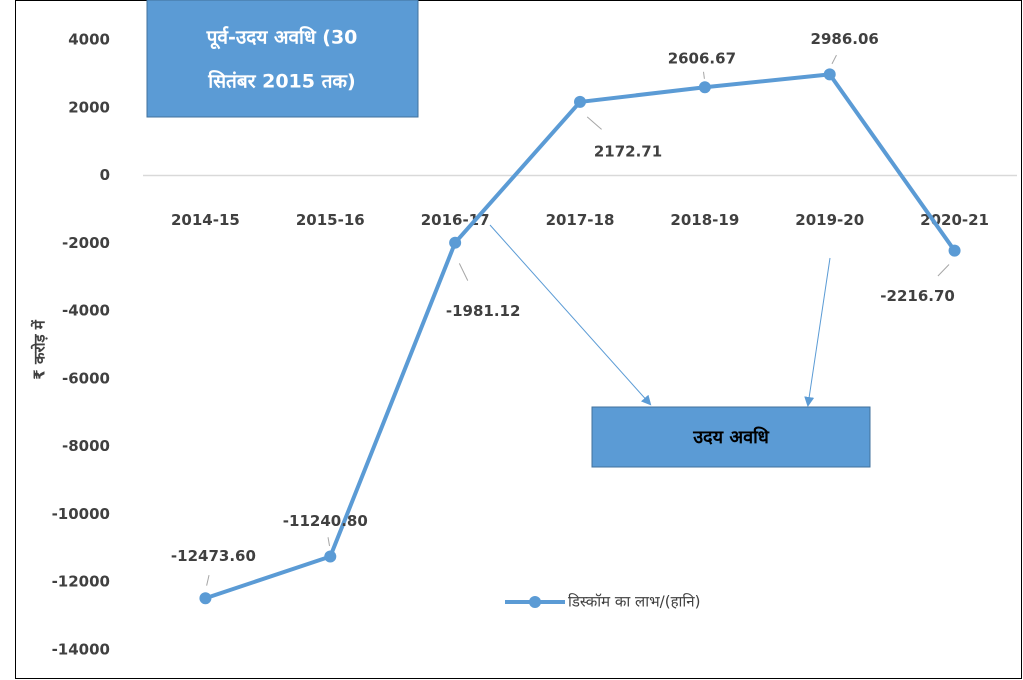 The height and width of the screenshot is (680, 1023). I want to click on data-label: -2216.70, so click(917, 296).